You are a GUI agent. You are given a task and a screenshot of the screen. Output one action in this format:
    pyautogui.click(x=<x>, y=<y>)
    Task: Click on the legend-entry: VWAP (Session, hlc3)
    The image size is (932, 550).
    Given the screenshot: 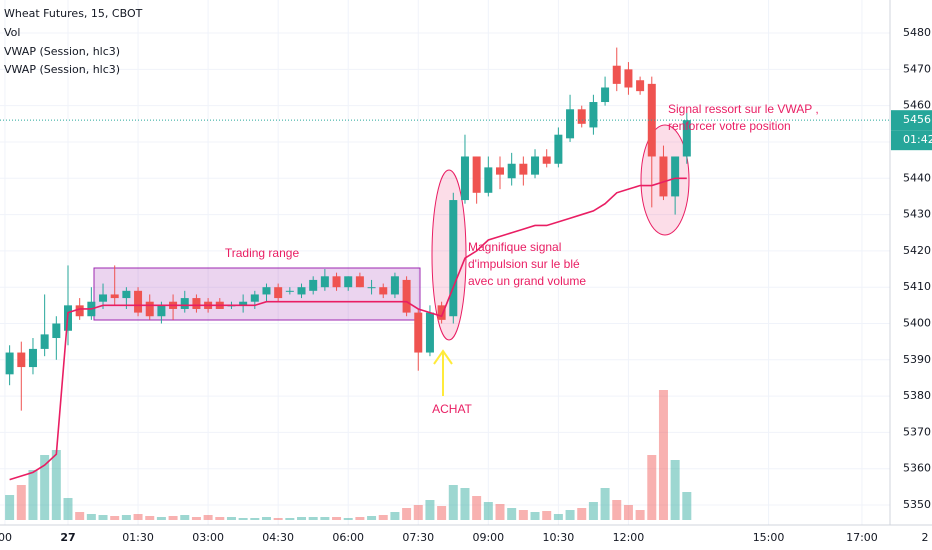 What is the action you would take?
    pyautogui.click(x=62, y=51)
    